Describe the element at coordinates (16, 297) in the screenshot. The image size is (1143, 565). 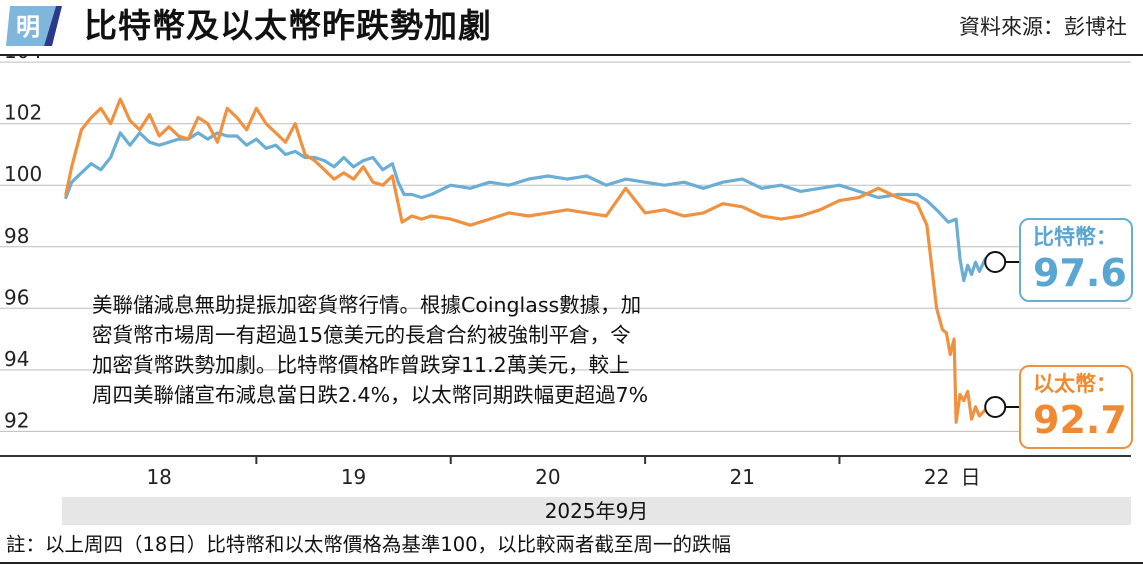
I see `y-tick-label: 96` at that location.